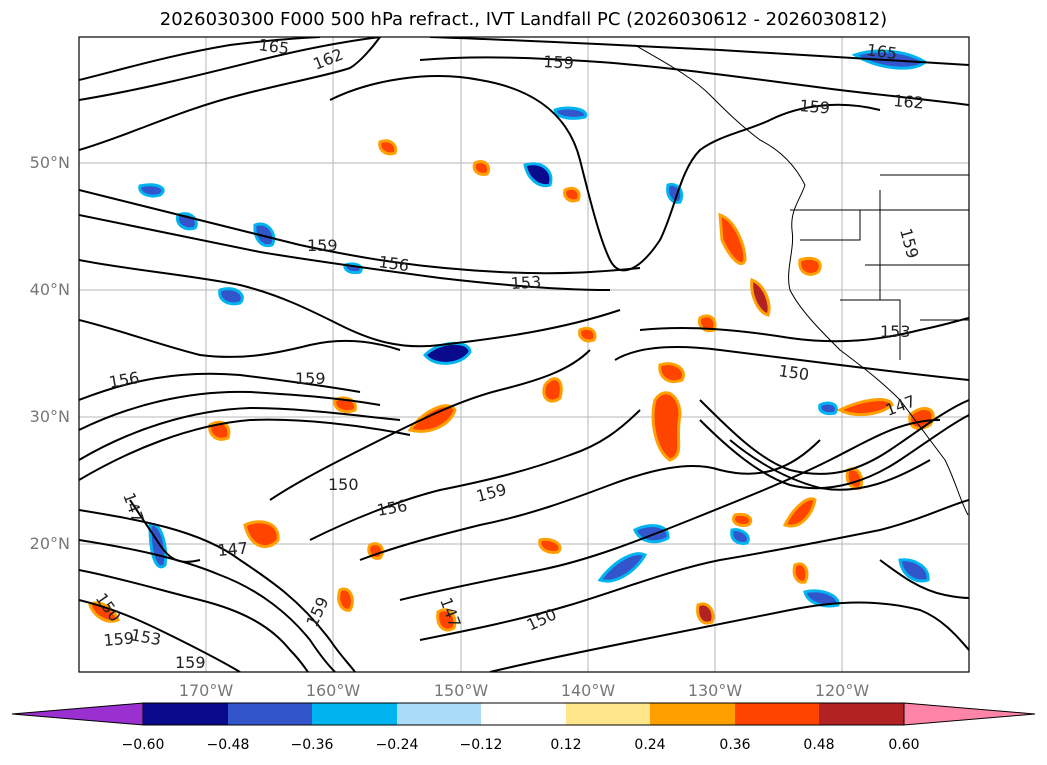 Image resolution: width=1047 pixels, height=765 pixels. What do you see at coordinates (333, 690) in the screenshot?
I see `lon-label-160w: 160°W` at bounding box center [333, 690].